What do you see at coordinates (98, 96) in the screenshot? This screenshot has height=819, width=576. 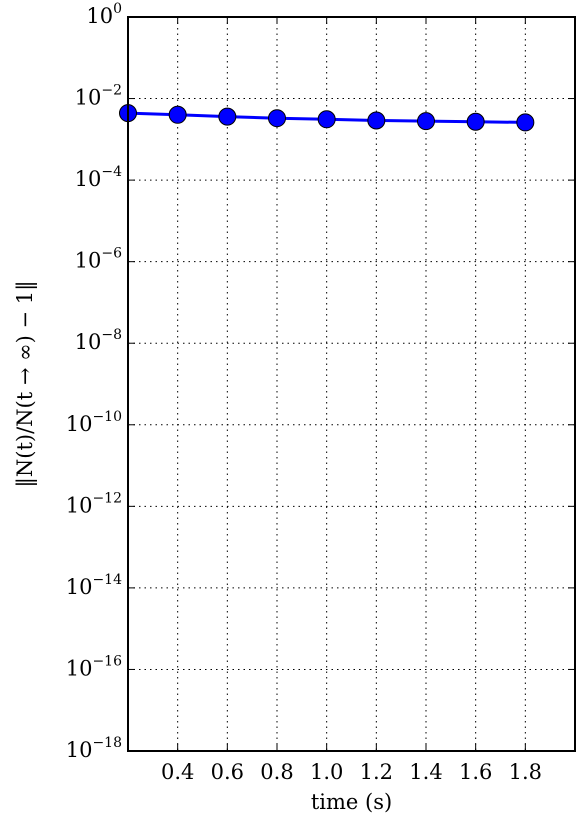 I see `y-tick-label: 10⁻²` at bounding box center [98, 96].